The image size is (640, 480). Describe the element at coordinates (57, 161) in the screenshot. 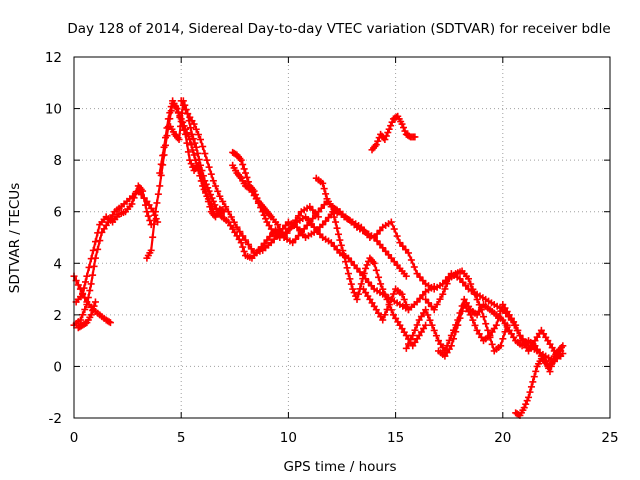

I see `y-tick-label: 8` at that location.